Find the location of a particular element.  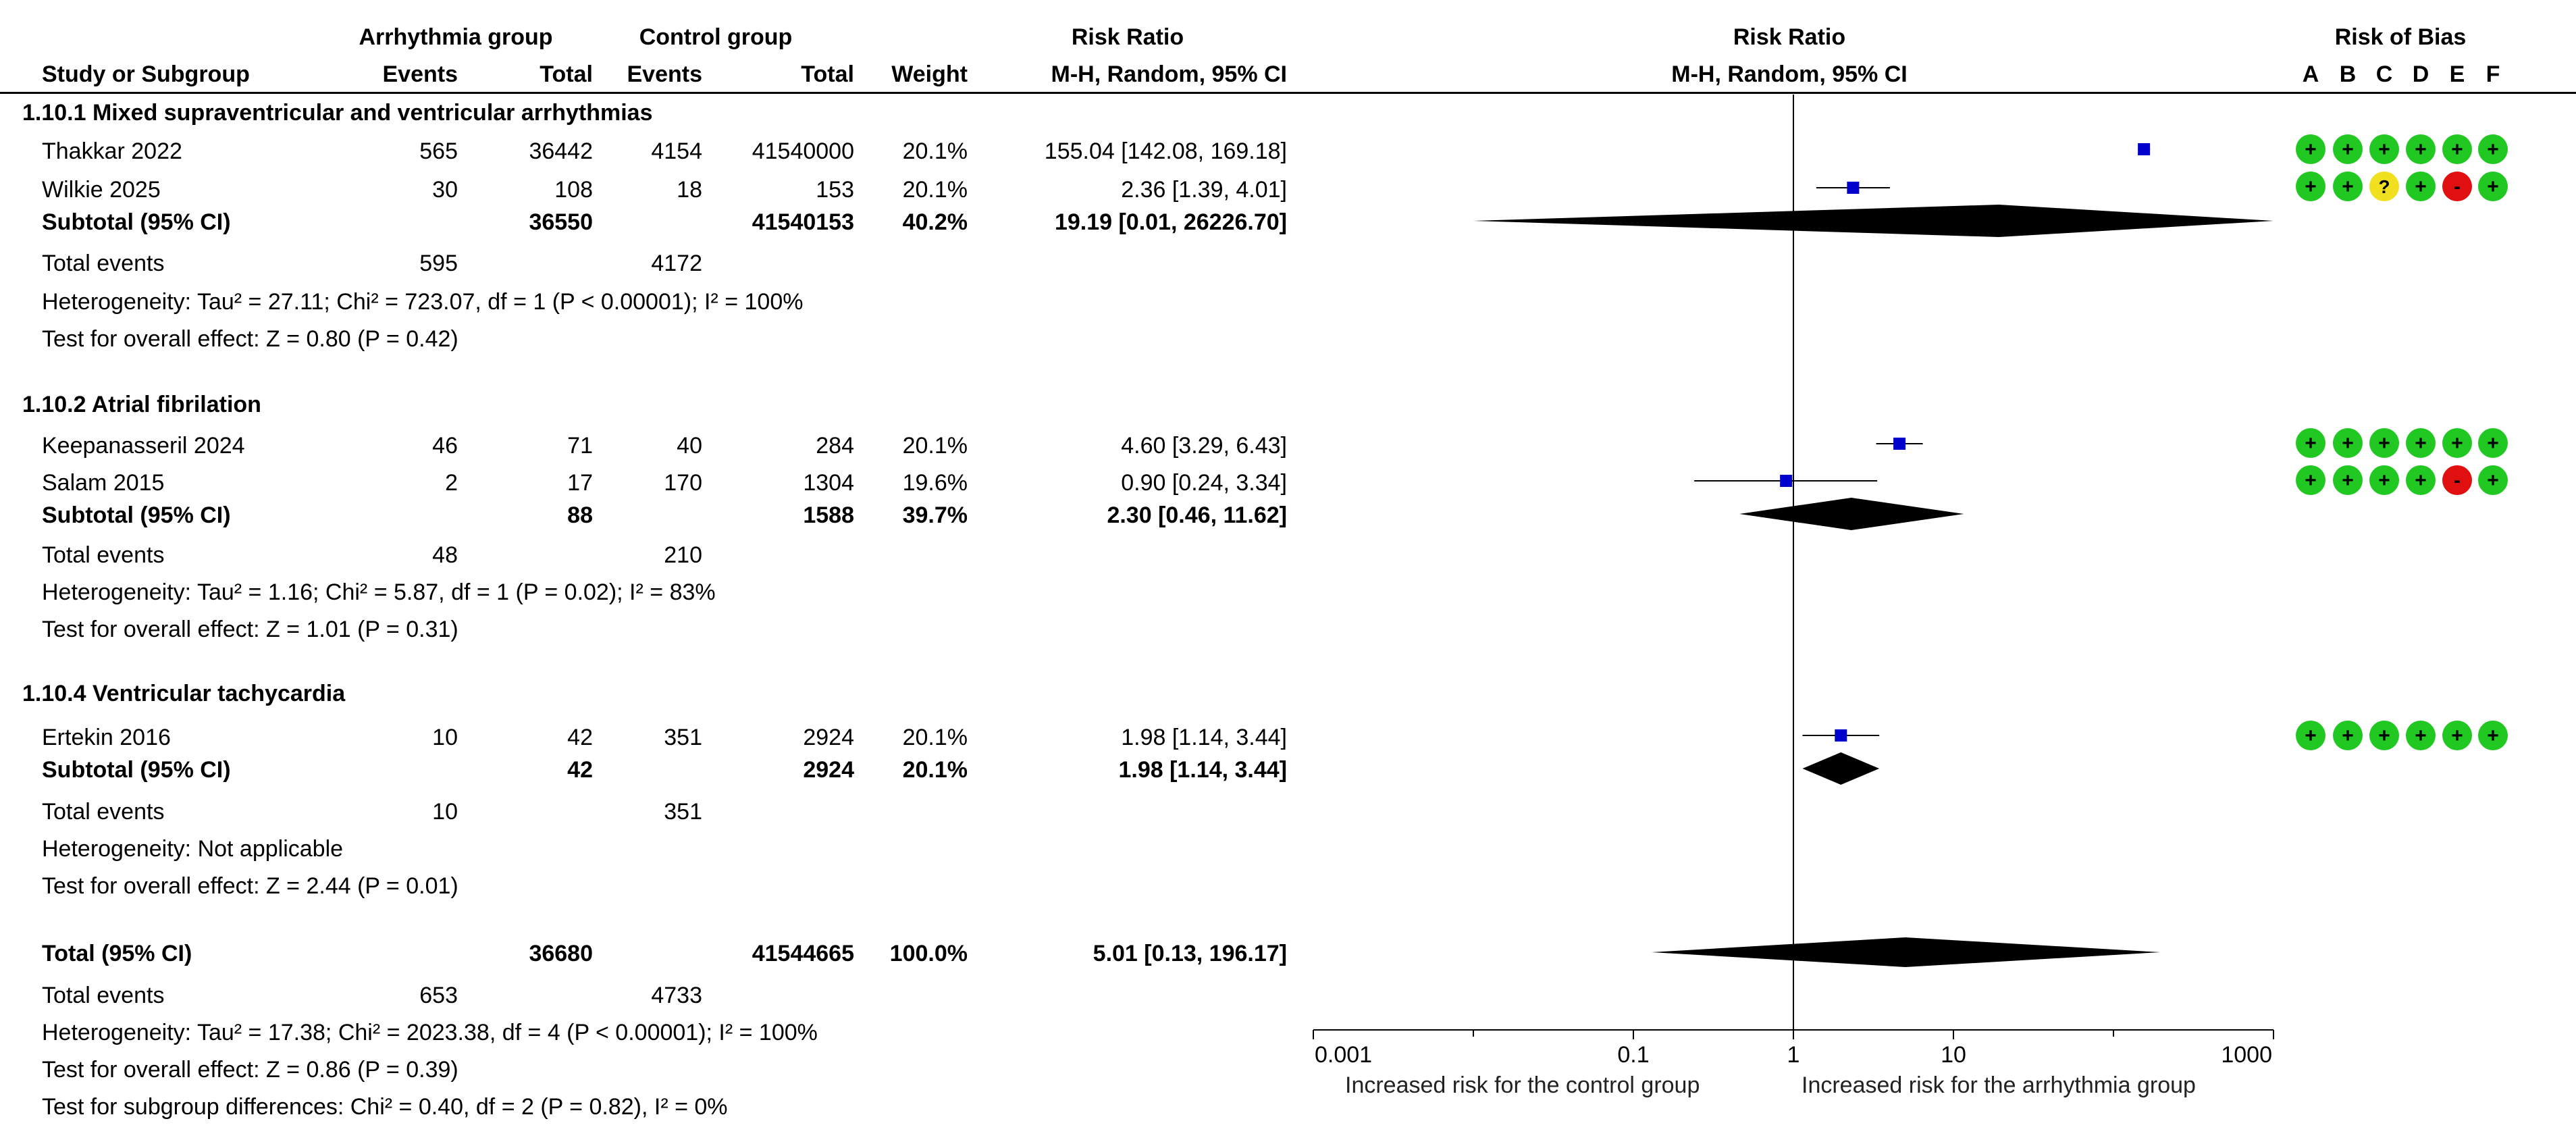

total-events-2: 351 is located at coordinates (683, 812).